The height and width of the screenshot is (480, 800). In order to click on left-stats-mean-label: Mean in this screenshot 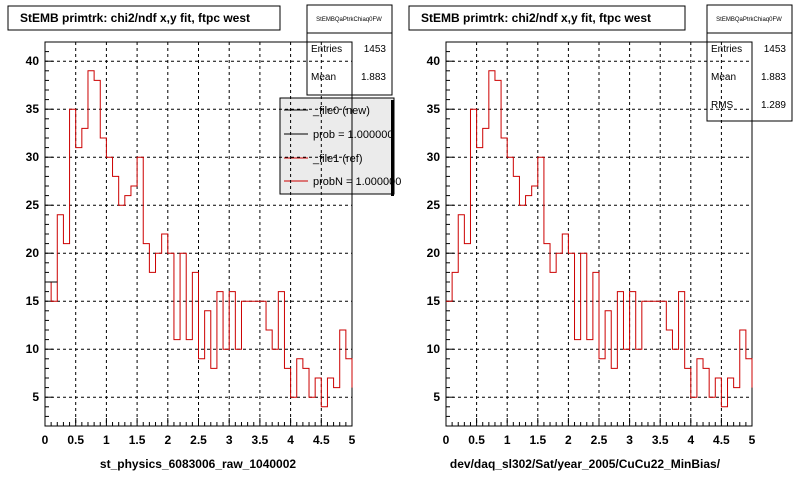, I will do `click(323, 77)`.